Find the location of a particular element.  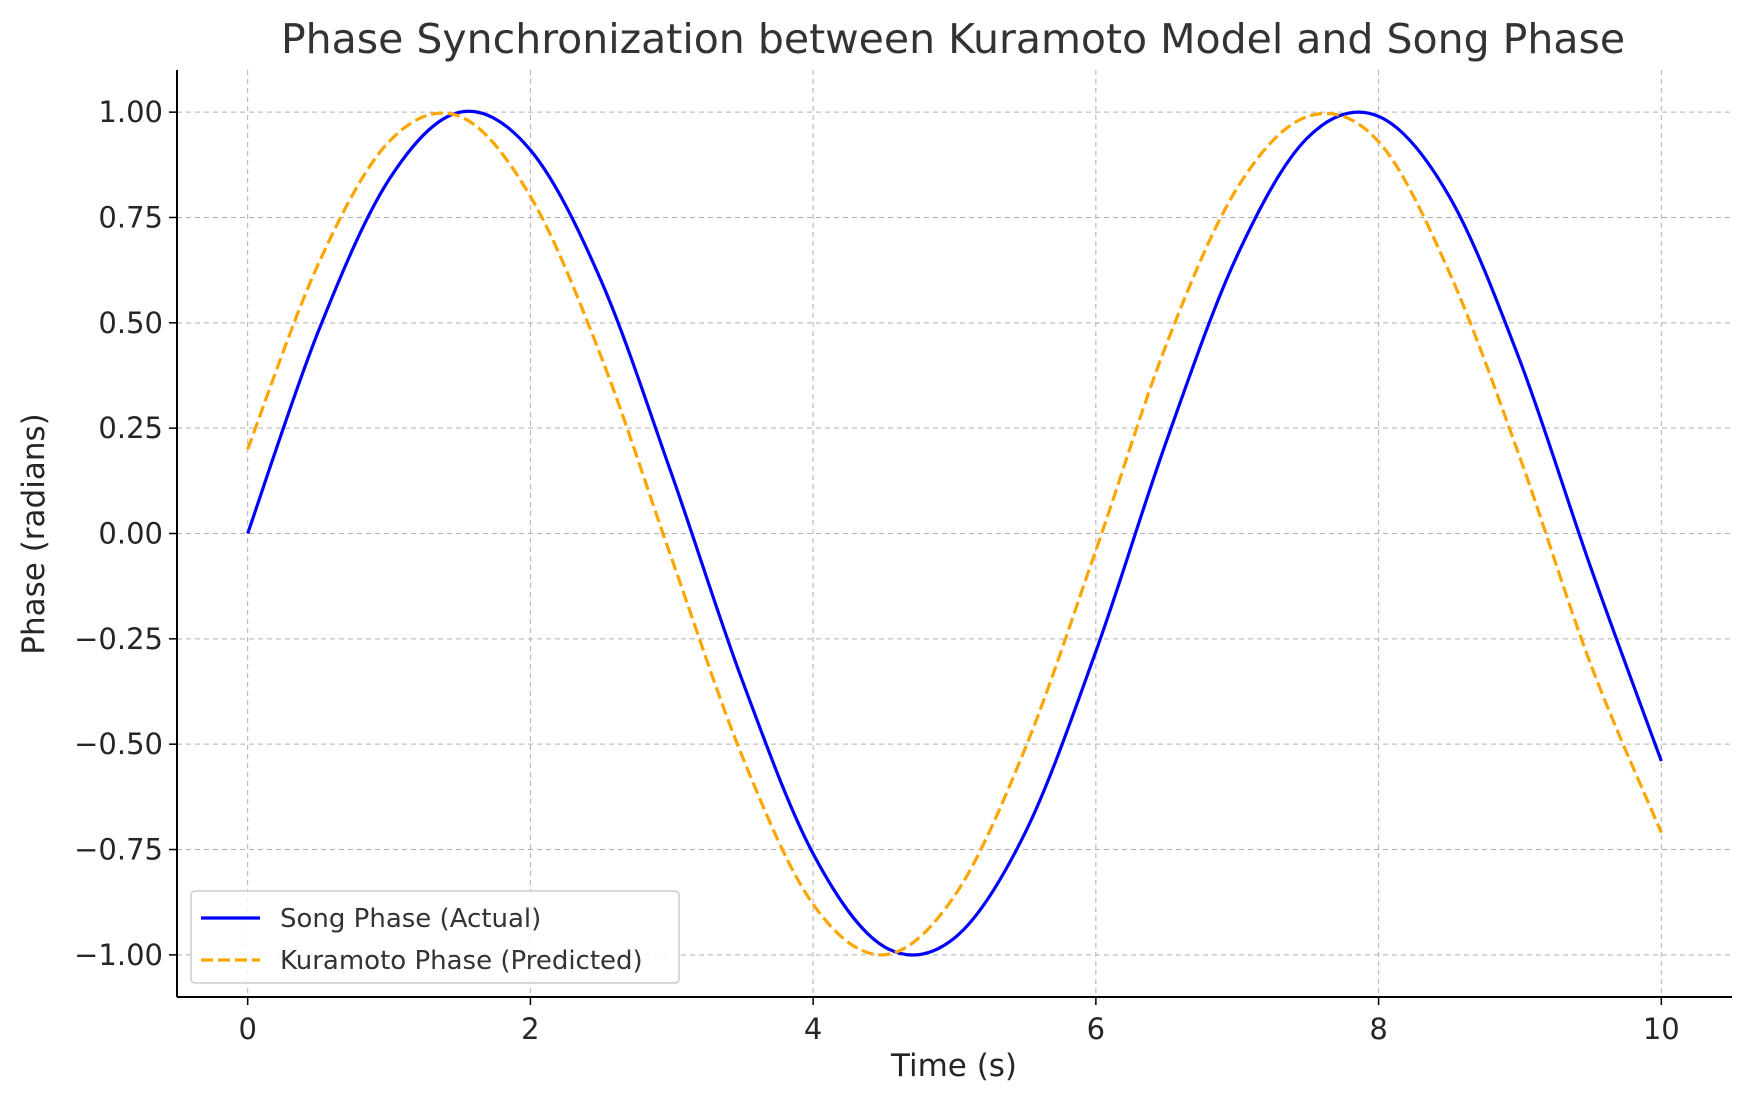

y-tick-label: 0.25 is located at coordinates (130, 428).